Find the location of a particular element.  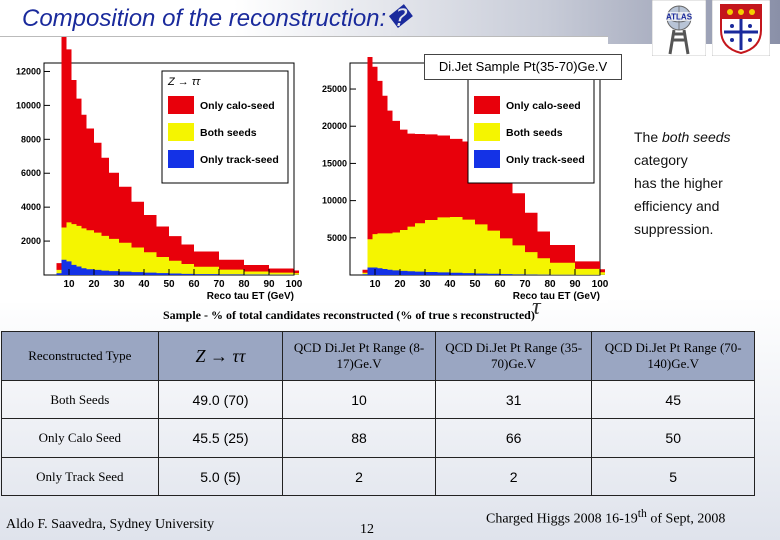

table-cell: 50 is located at coordinates (673, 438).